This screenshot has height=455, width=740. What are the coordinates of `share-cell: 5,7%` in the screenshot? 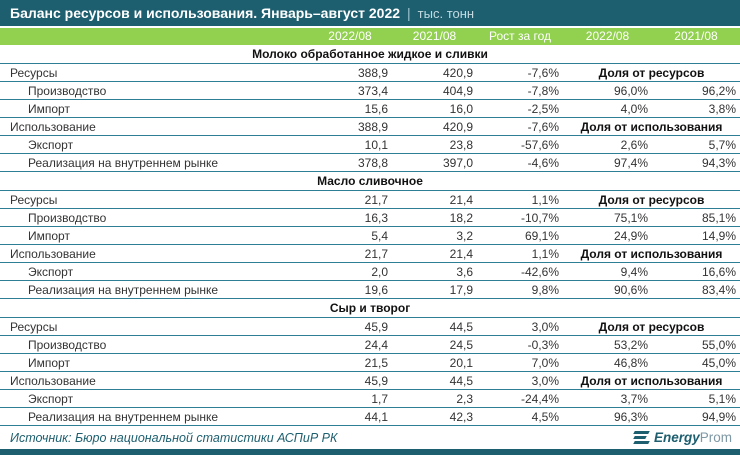 It's located at (722, 144).